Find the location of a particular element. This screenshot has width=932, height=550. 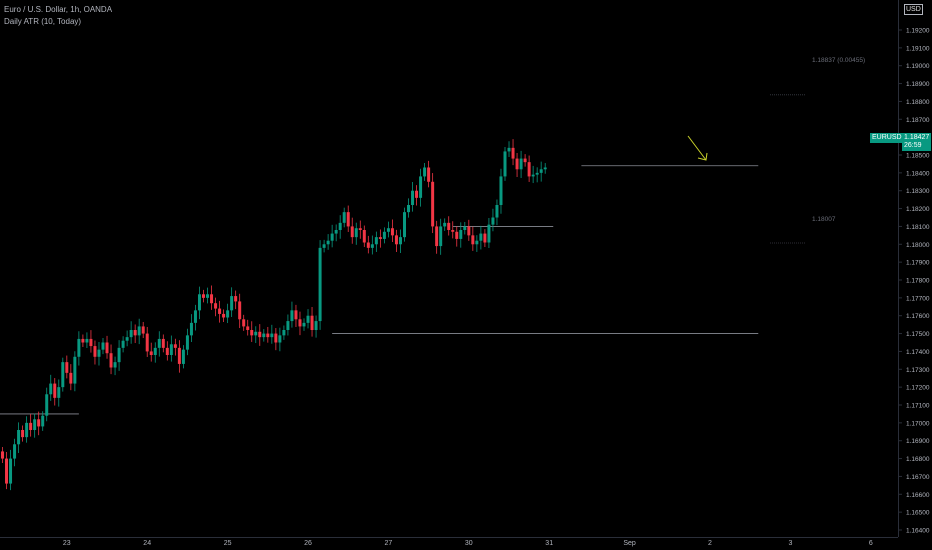

symbol-title: Euro / U.S. Dollar, 1h, OANDA is located at coordinates (58, 9).